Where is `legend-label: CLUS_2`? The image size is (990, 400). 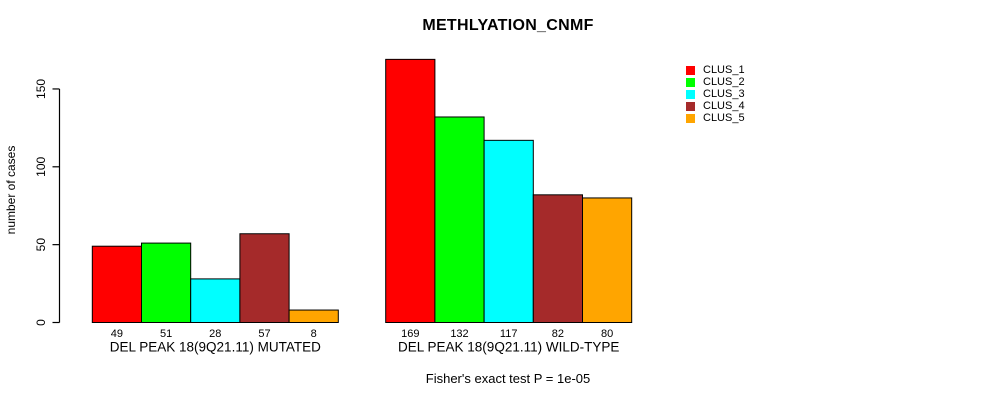
legend-label: CLUS_2 is located at coordinates (724, 82).